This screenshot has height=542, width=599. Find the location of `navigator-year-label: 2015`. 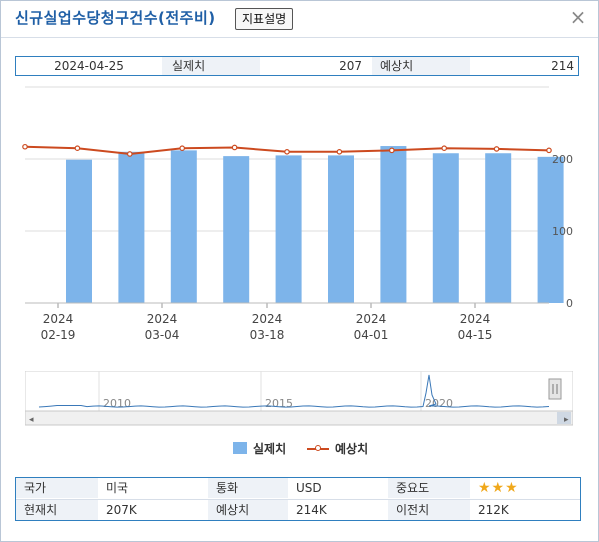

navigator-year-label: 2015 is located at coordinates (279, 403).